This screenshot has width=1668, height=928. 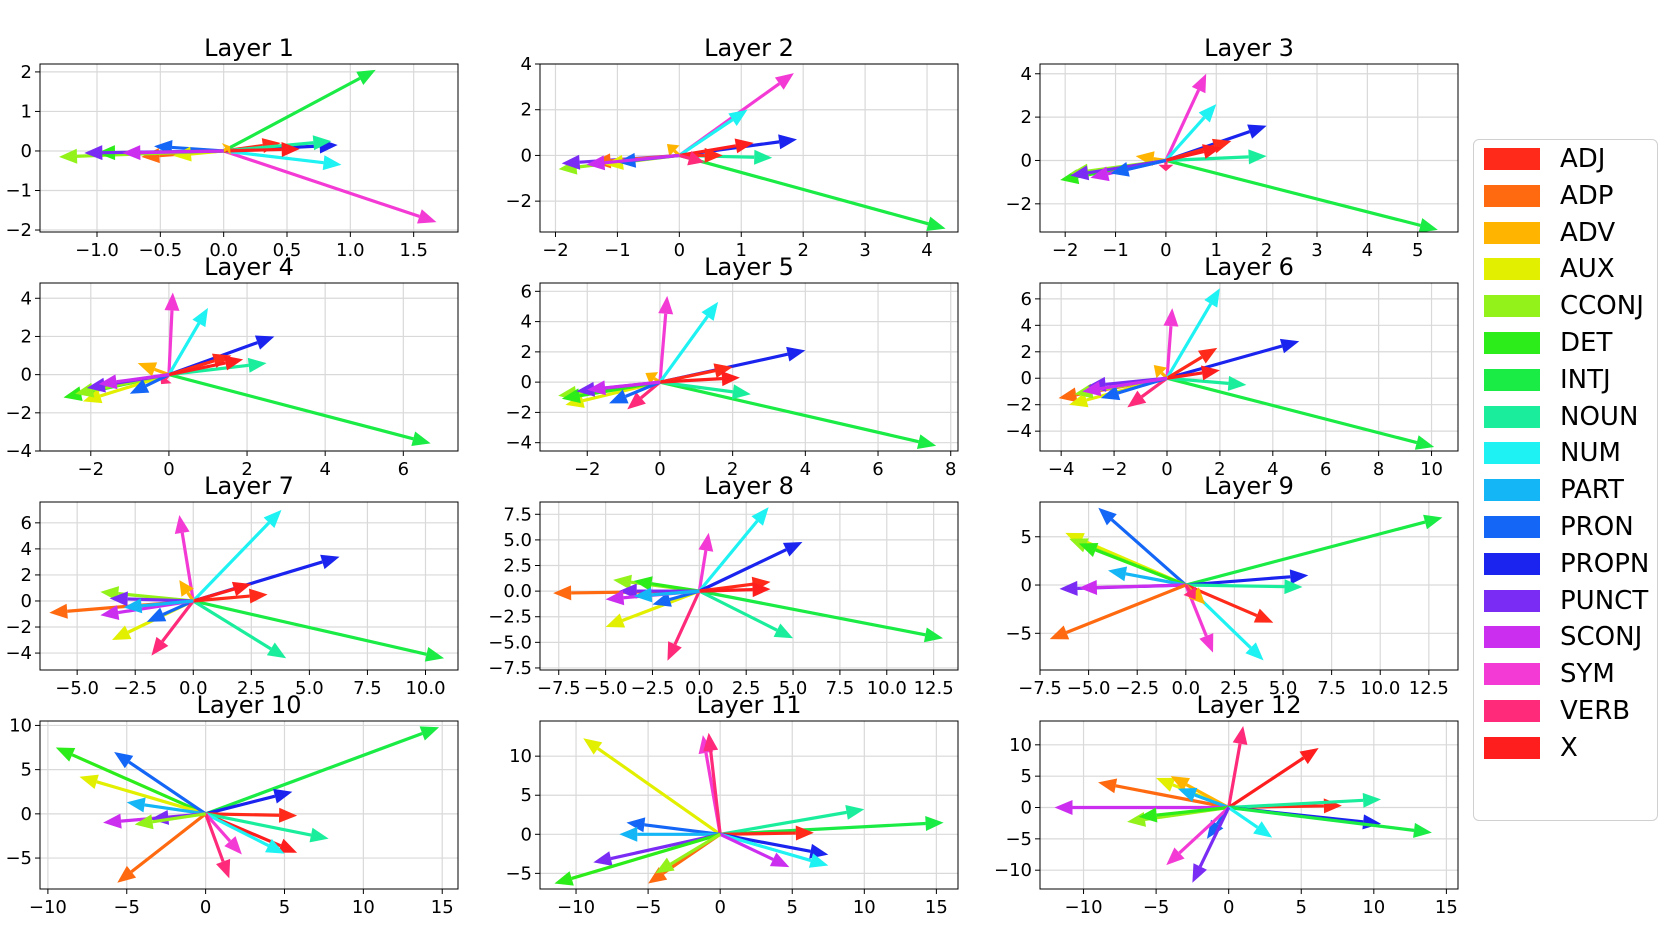 What do you see at coordinates (684, 625) in the screenshot?
I see `arrow-verb` at bounding box center [684, 625].